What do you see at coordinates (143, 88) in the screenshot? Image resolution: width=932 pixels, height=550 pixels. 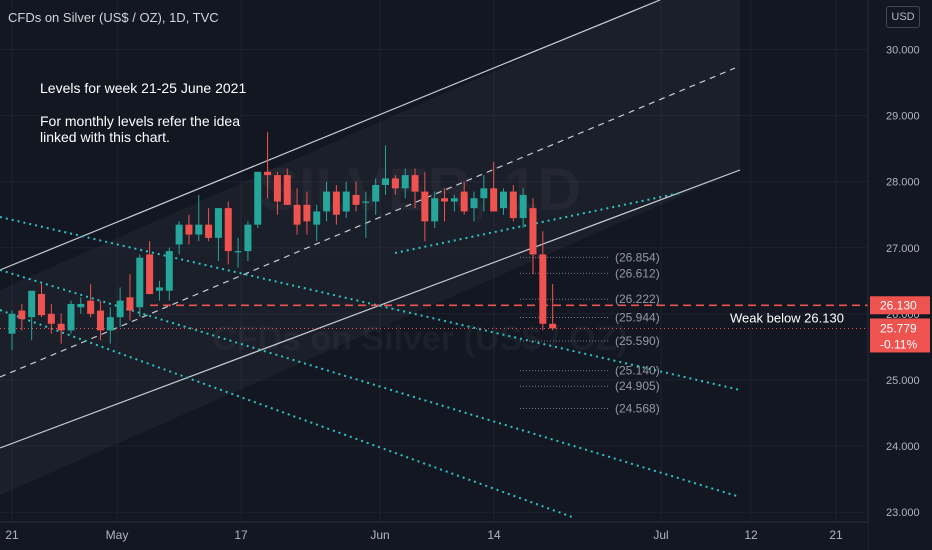 I see `note-line-1: Levels for week 21-25 June 2021` at bounding box center [143, 88].